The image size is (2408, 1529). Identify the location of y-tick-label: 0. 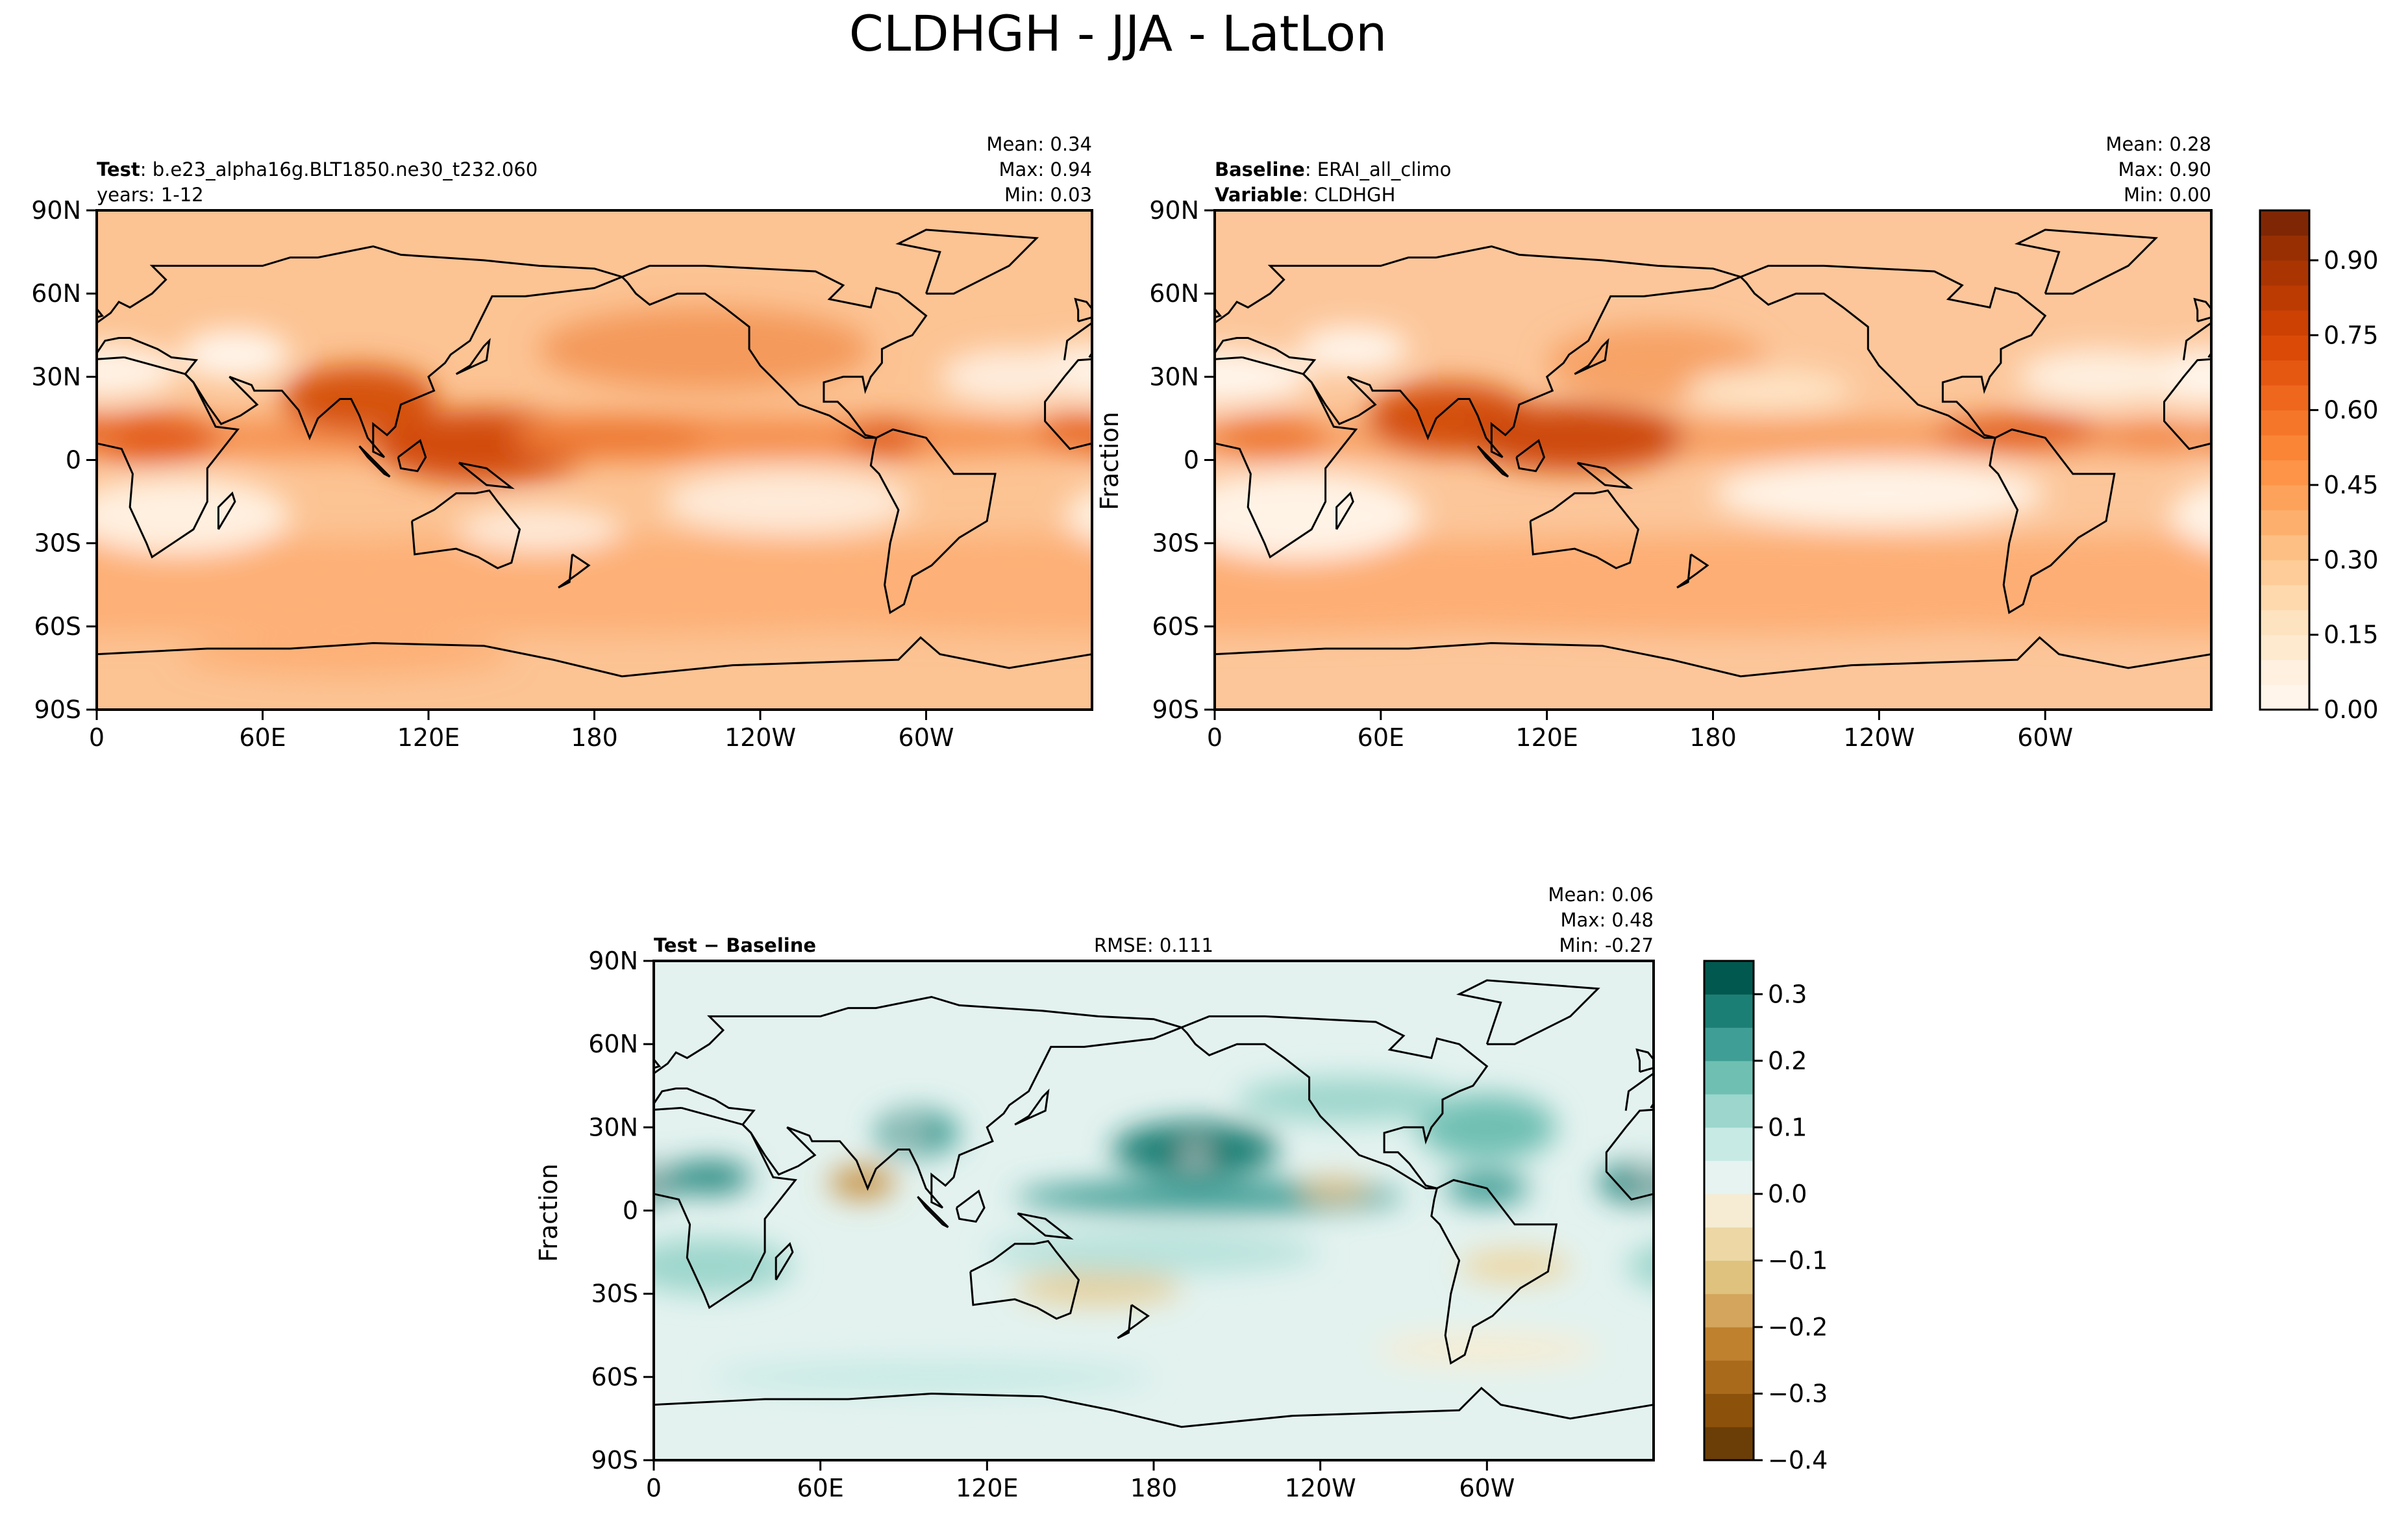
(1191, 460).